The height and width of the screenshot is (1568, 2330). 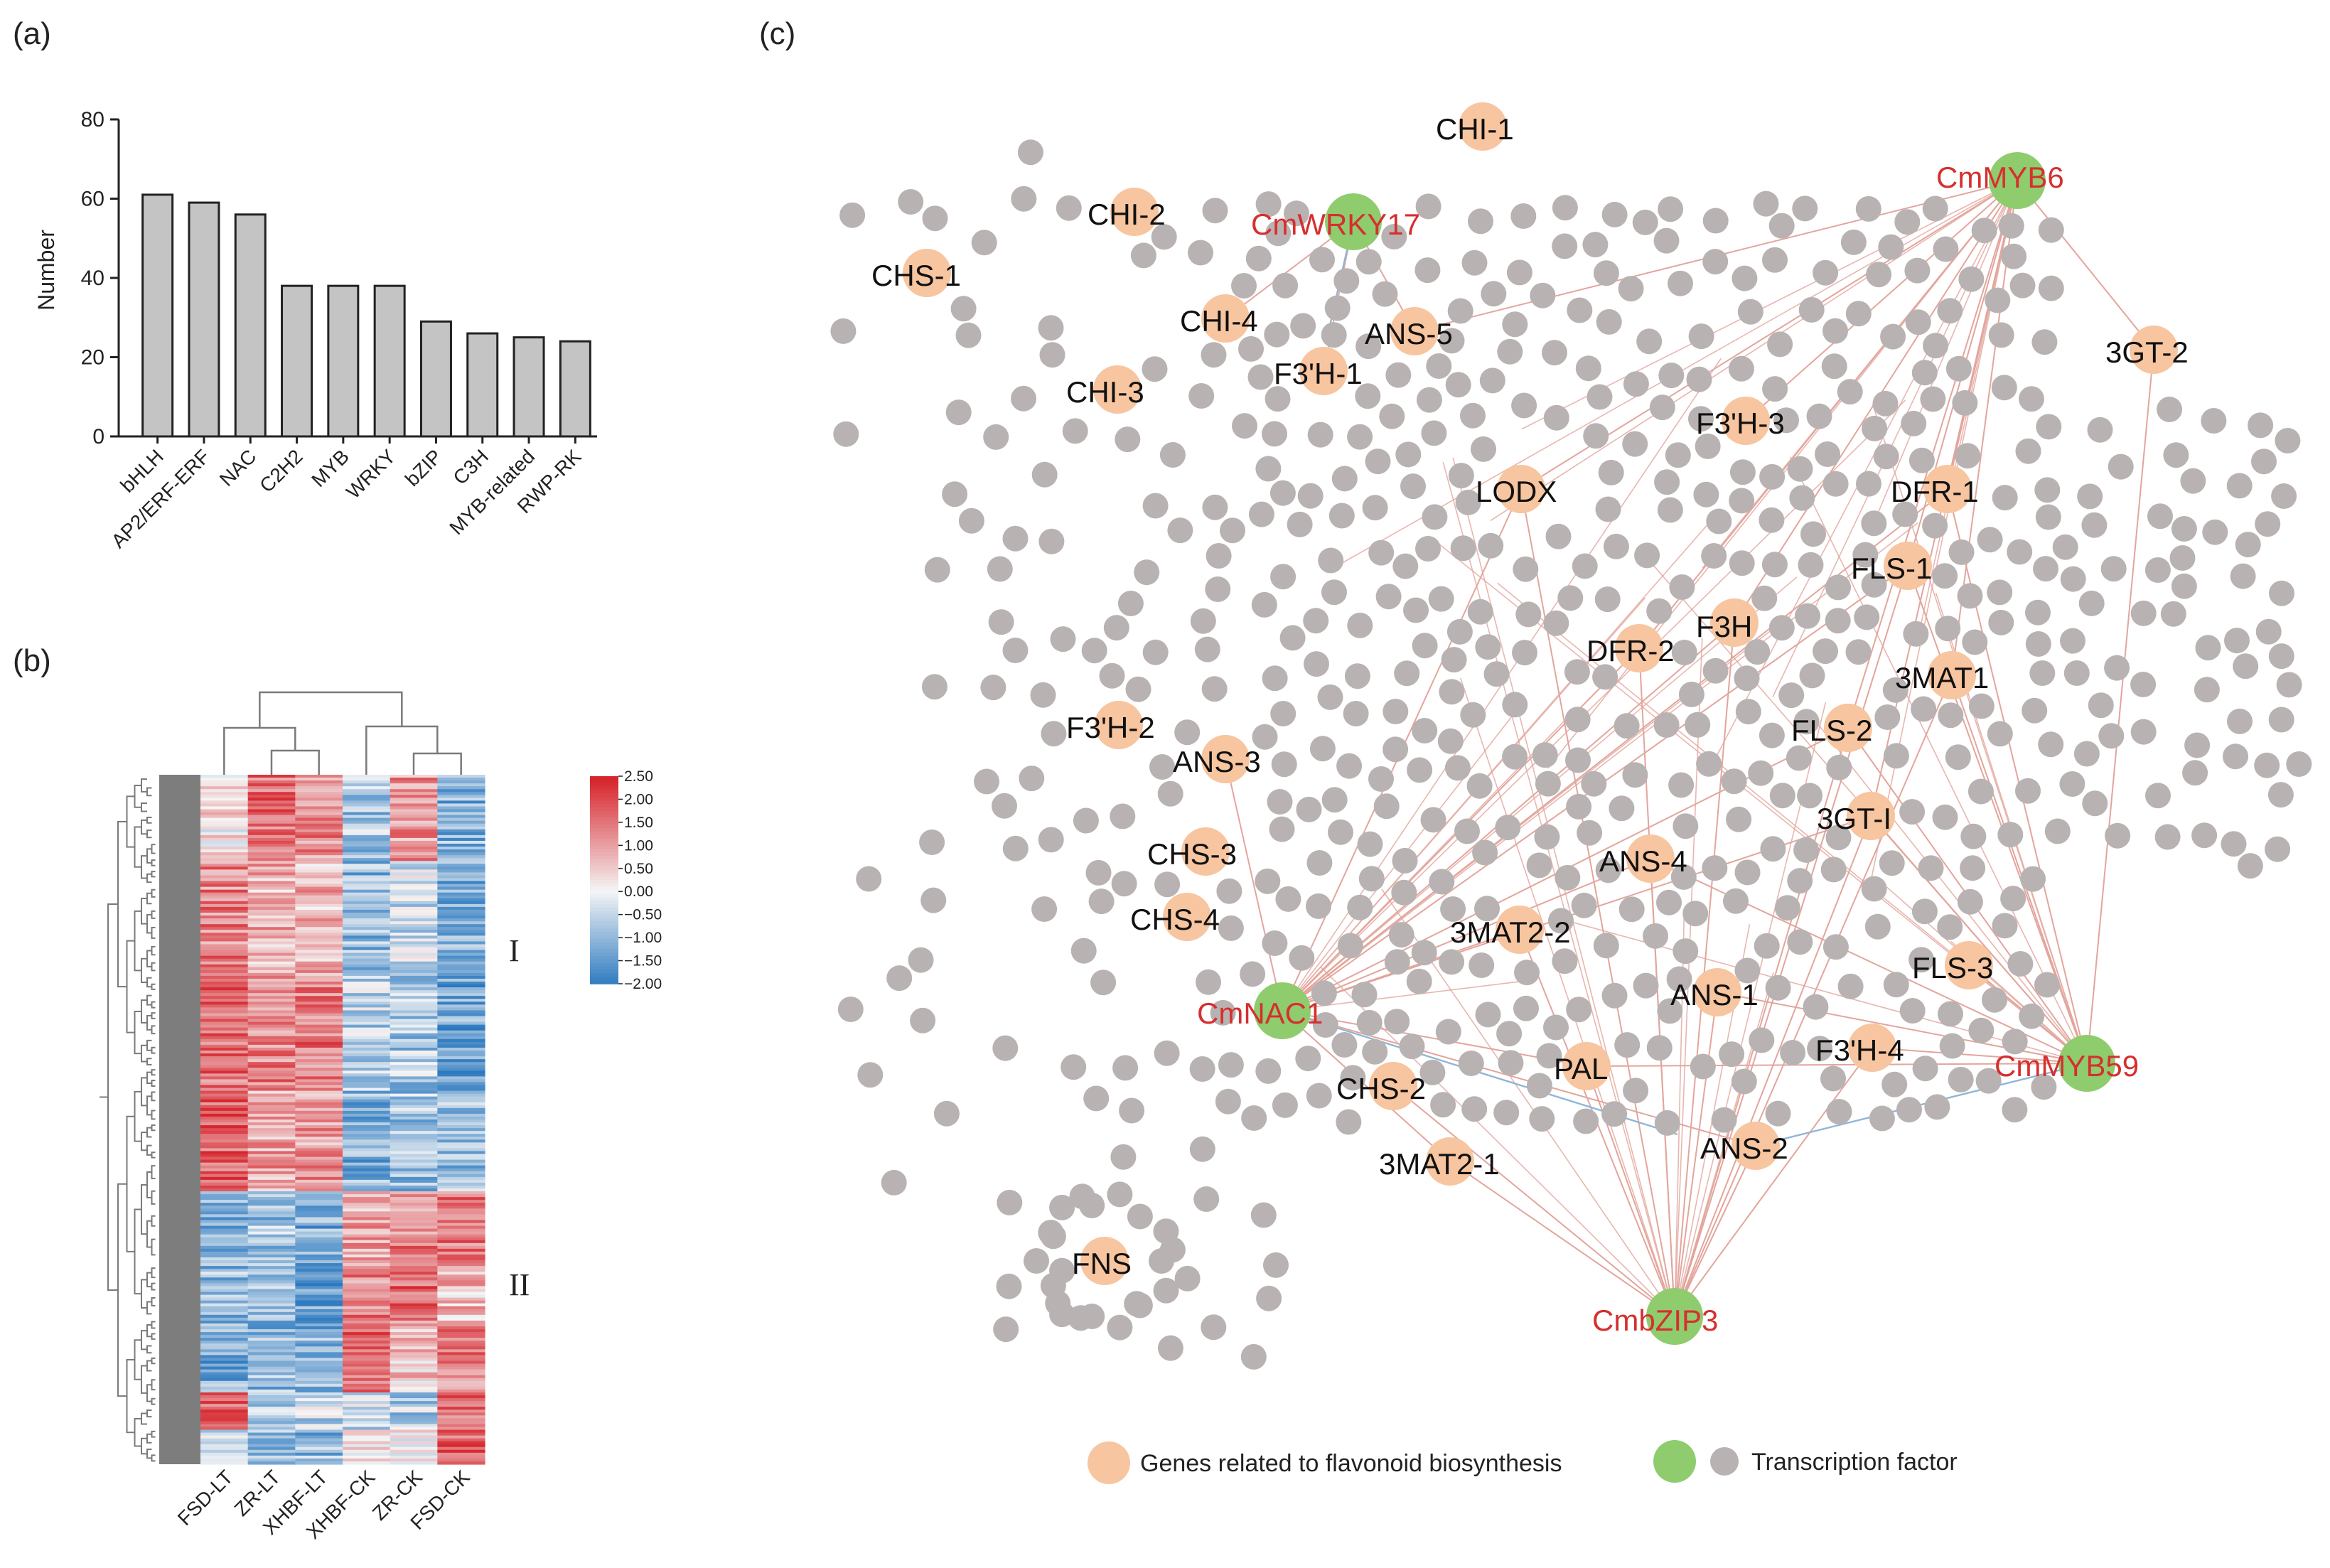 I want to click on network-gene-label: DFR-1, so click(x=1935, y=492).